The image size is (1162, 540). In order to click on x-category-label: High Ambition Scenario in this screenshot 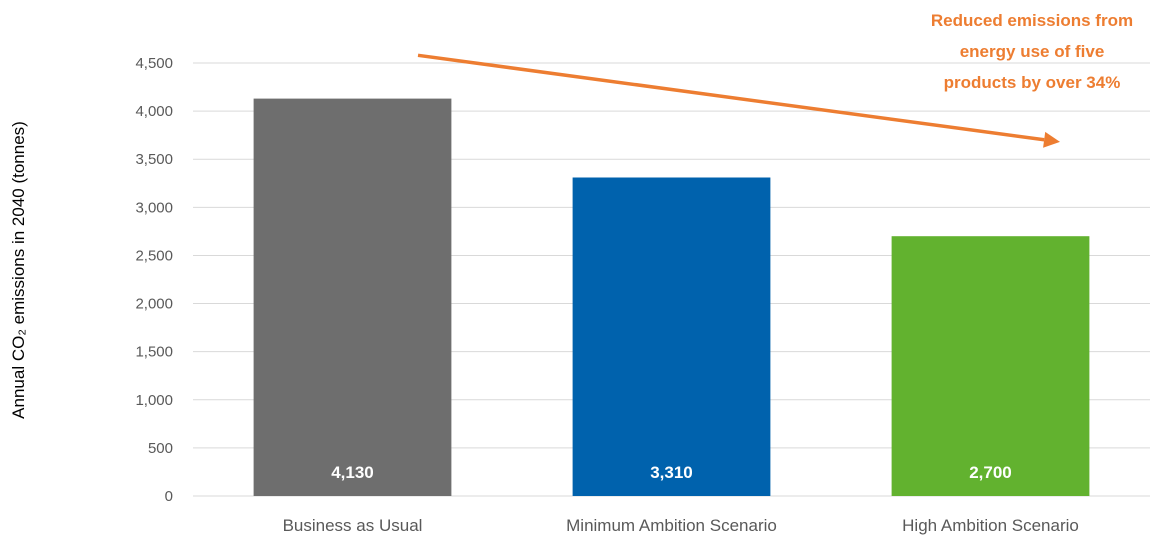, I will do `click(990, 525)`.